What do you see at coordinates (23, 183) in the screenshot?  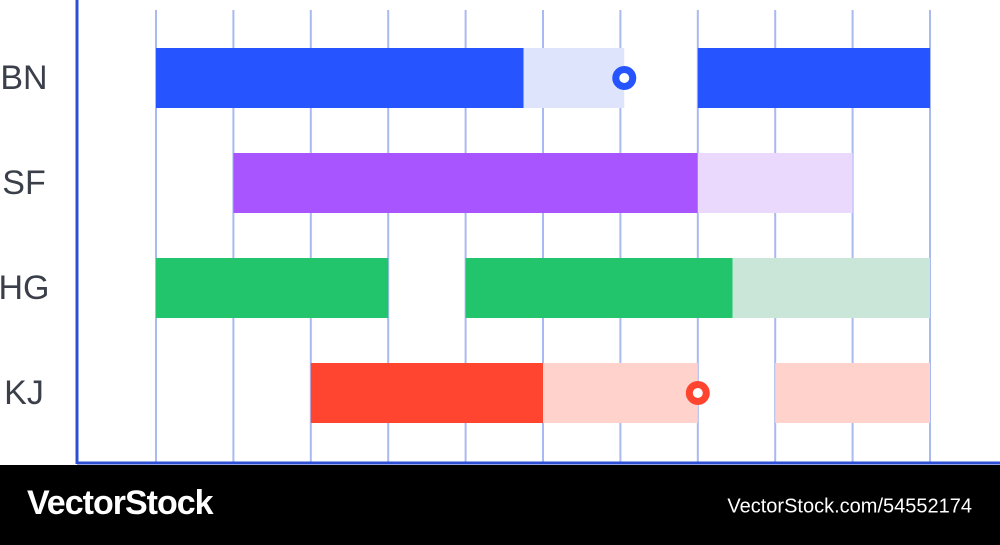 I see `y-tick-label: SF` at bounding box center [23, 183].